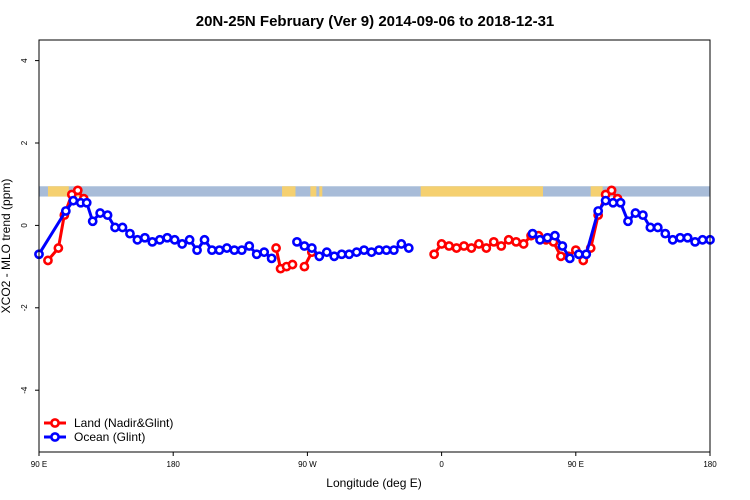 Image resolution: width=750 pixels, height=500 pixels. What do you see at coordinates (29, 226) in the screenshot?
I see `y-axis: -4 -2 0 2 4` at bounding box center [29, 226].